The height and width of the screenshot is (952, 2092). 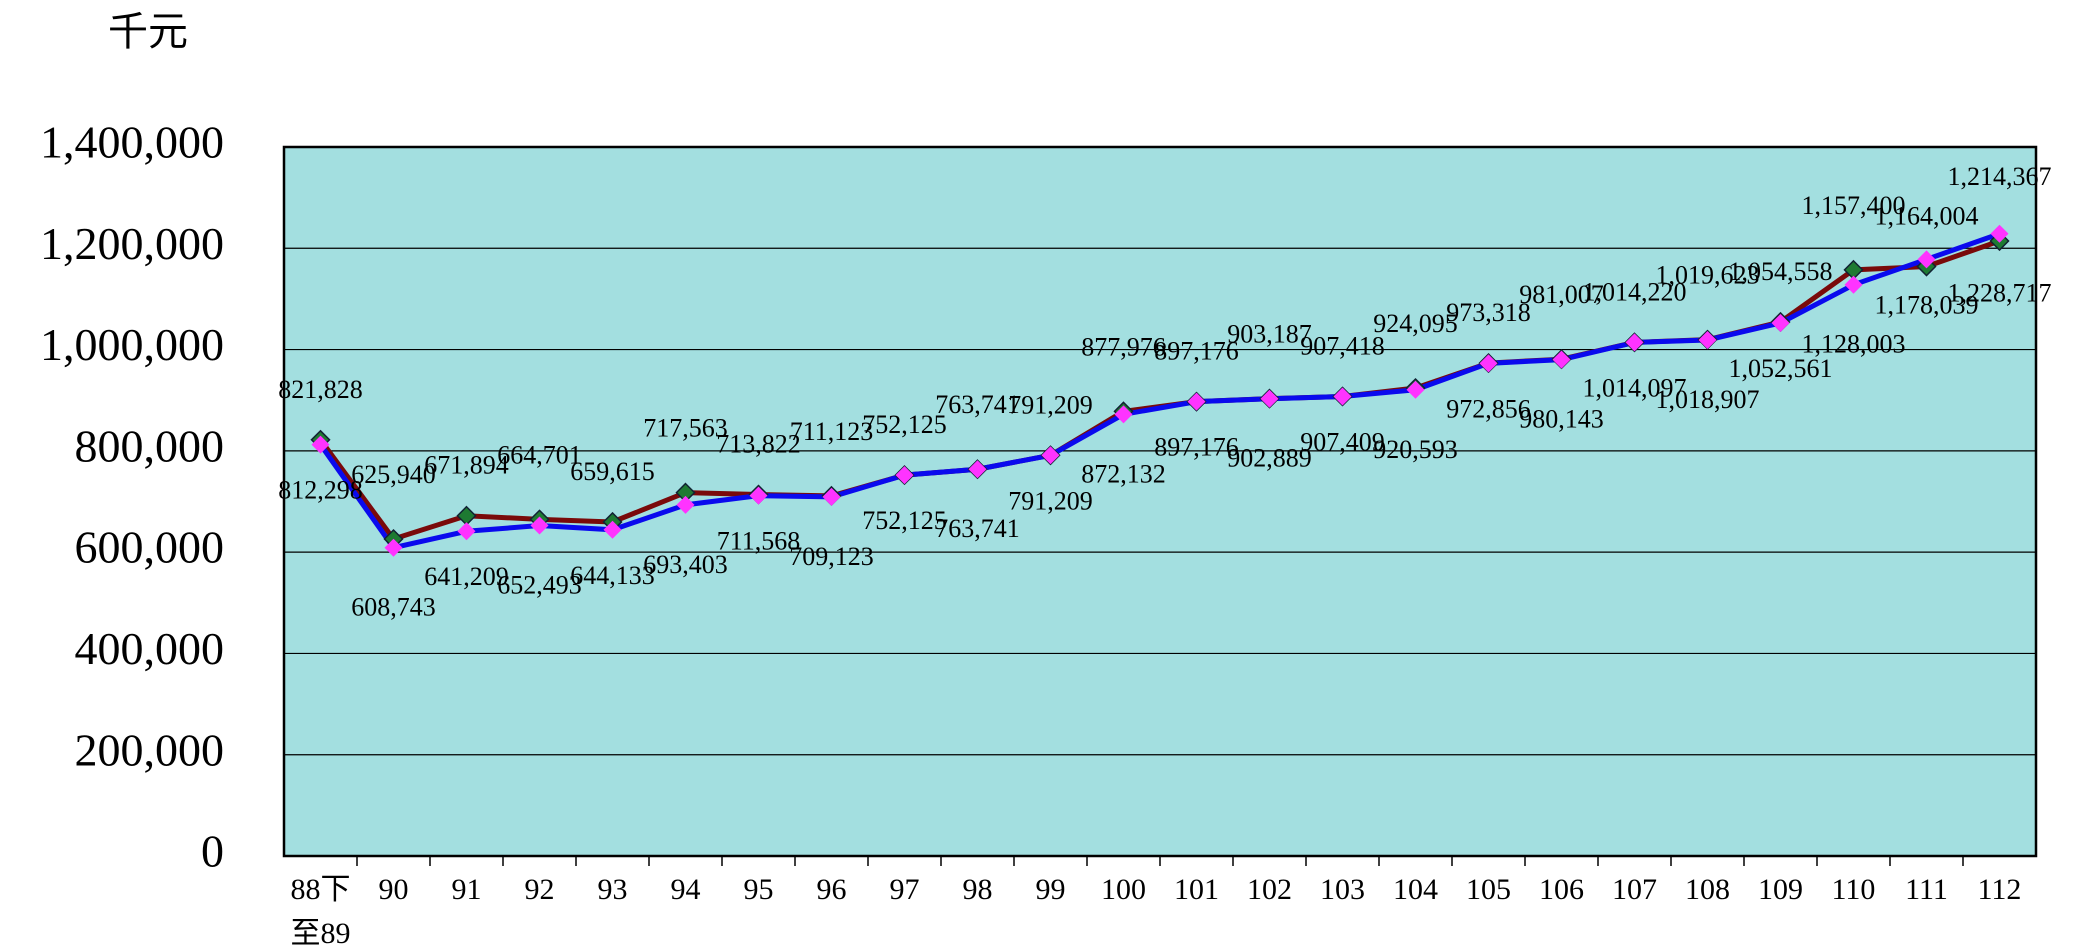 What do you see at coordinates (1781, 368) in the screenshot?
I see `value-label: 1,052,561` at bounding box center [1781, 368].